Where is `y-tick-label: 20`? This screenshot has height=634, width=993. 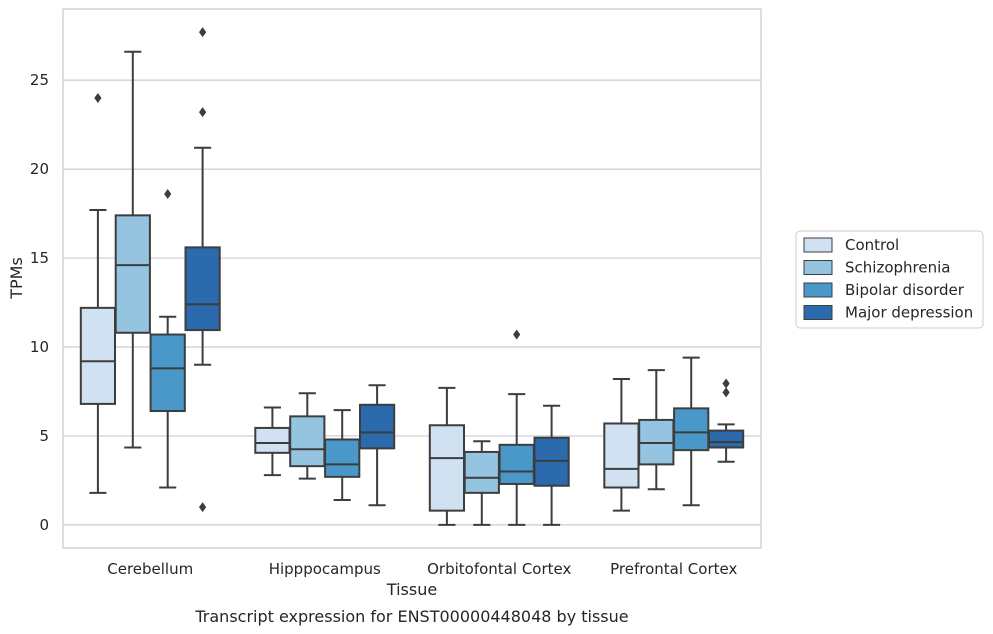
y-tick-label: 20 is located at coordinates (39, 169).